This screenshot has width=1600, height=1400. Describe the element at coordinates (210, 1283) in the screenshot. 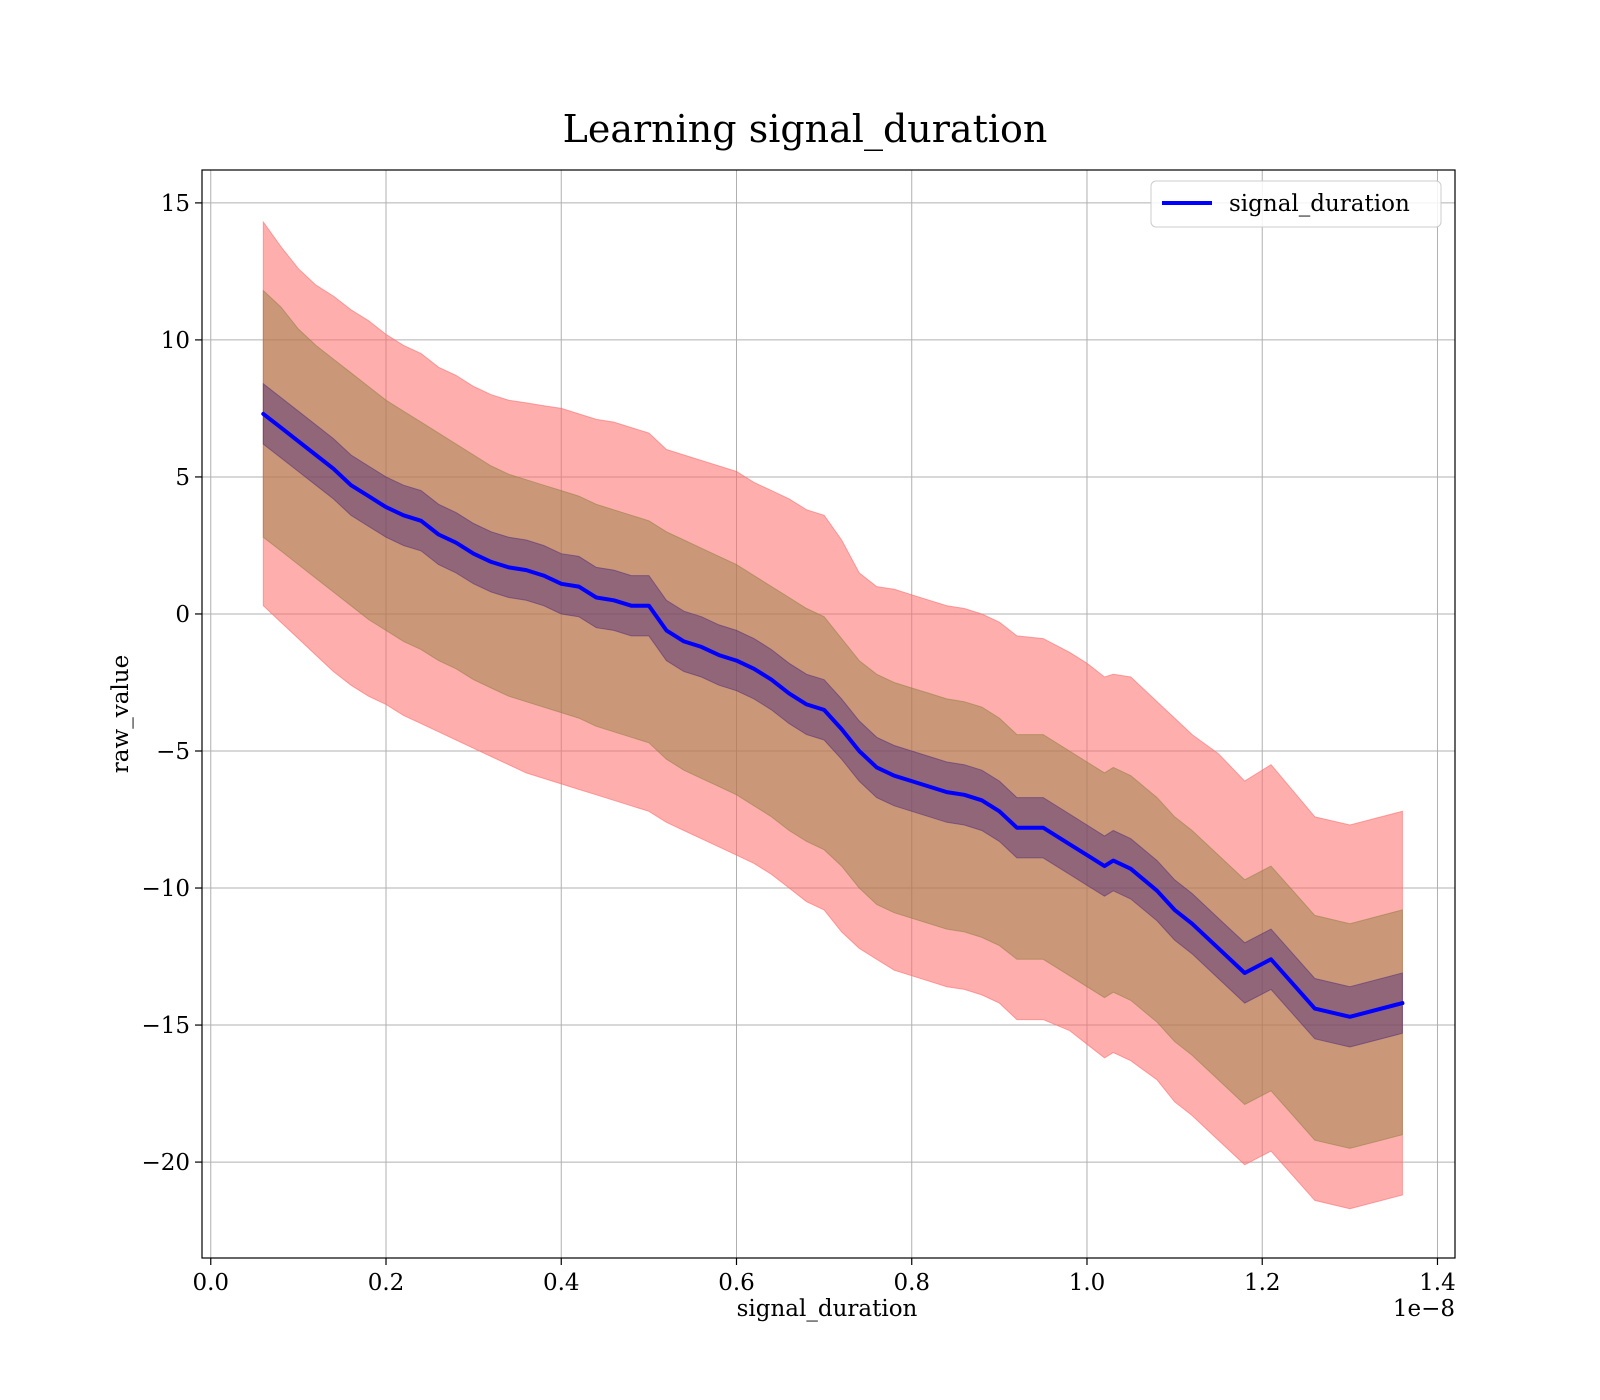

I see `x-tick-label: 0.0` at that location.